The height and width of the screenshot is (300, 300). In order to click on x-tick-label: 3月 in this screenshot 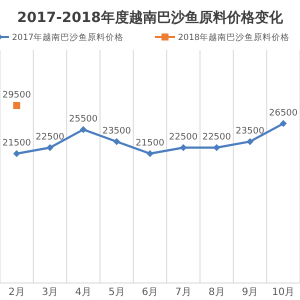, I will do `click(50, 292)`.